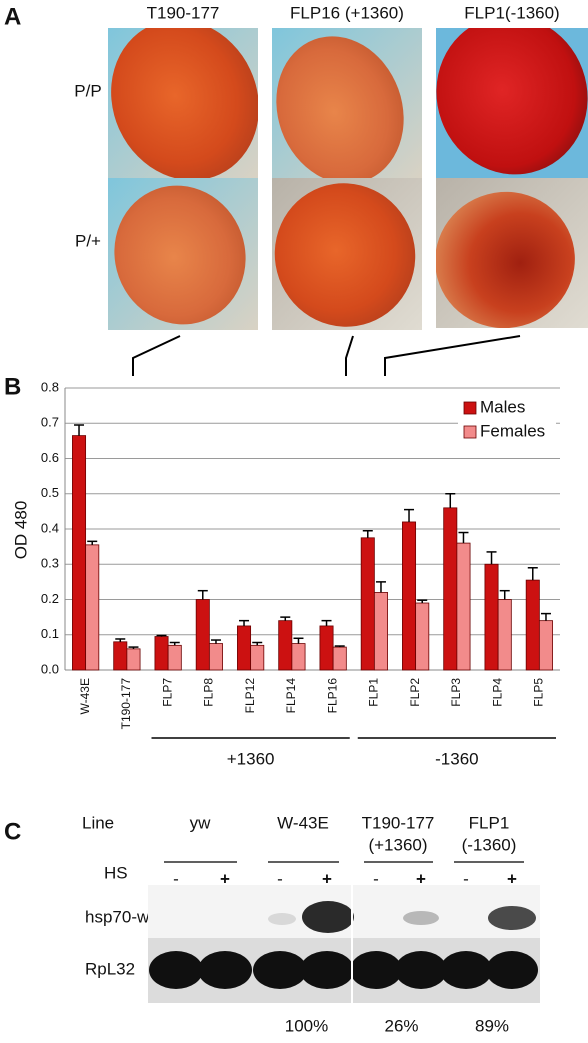  What do you see at coordinates (167, 692) in the screenshot?
I see `x-tick-label: FLP7` at bounding box center [167, 692].